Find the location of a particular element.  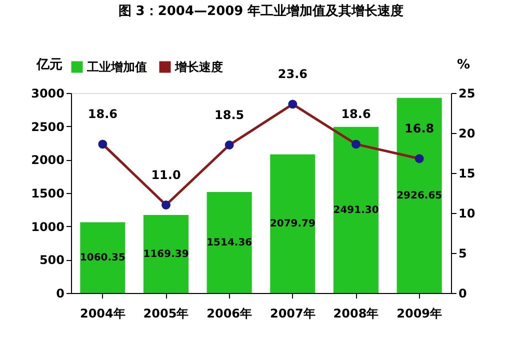

data-label: 16.8 is located at coordinates (419, 129).